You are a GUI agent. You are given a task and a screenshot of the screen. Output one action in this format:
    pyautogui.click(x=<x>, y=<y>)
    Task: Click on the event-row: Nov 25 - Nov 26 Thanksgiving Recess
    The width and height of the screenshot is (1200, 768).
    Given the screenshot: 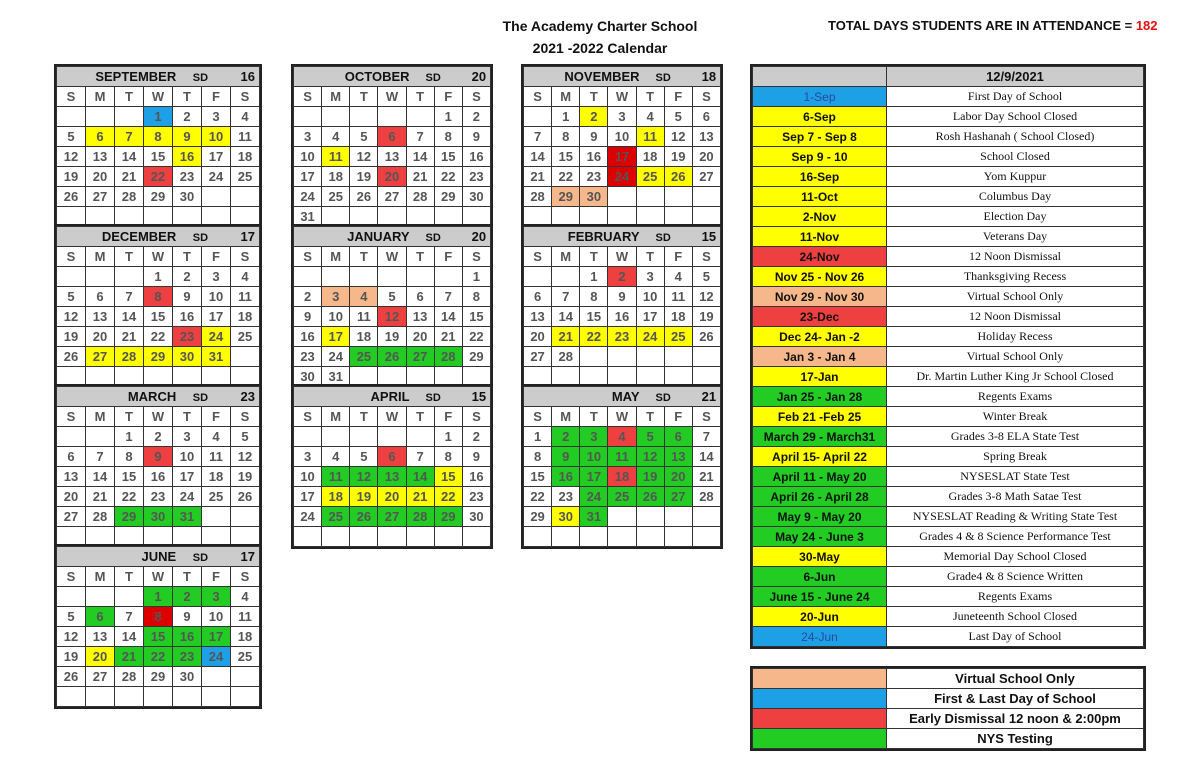 What is the action you would take?
    pyautogui.click(x=948, y=276)
    